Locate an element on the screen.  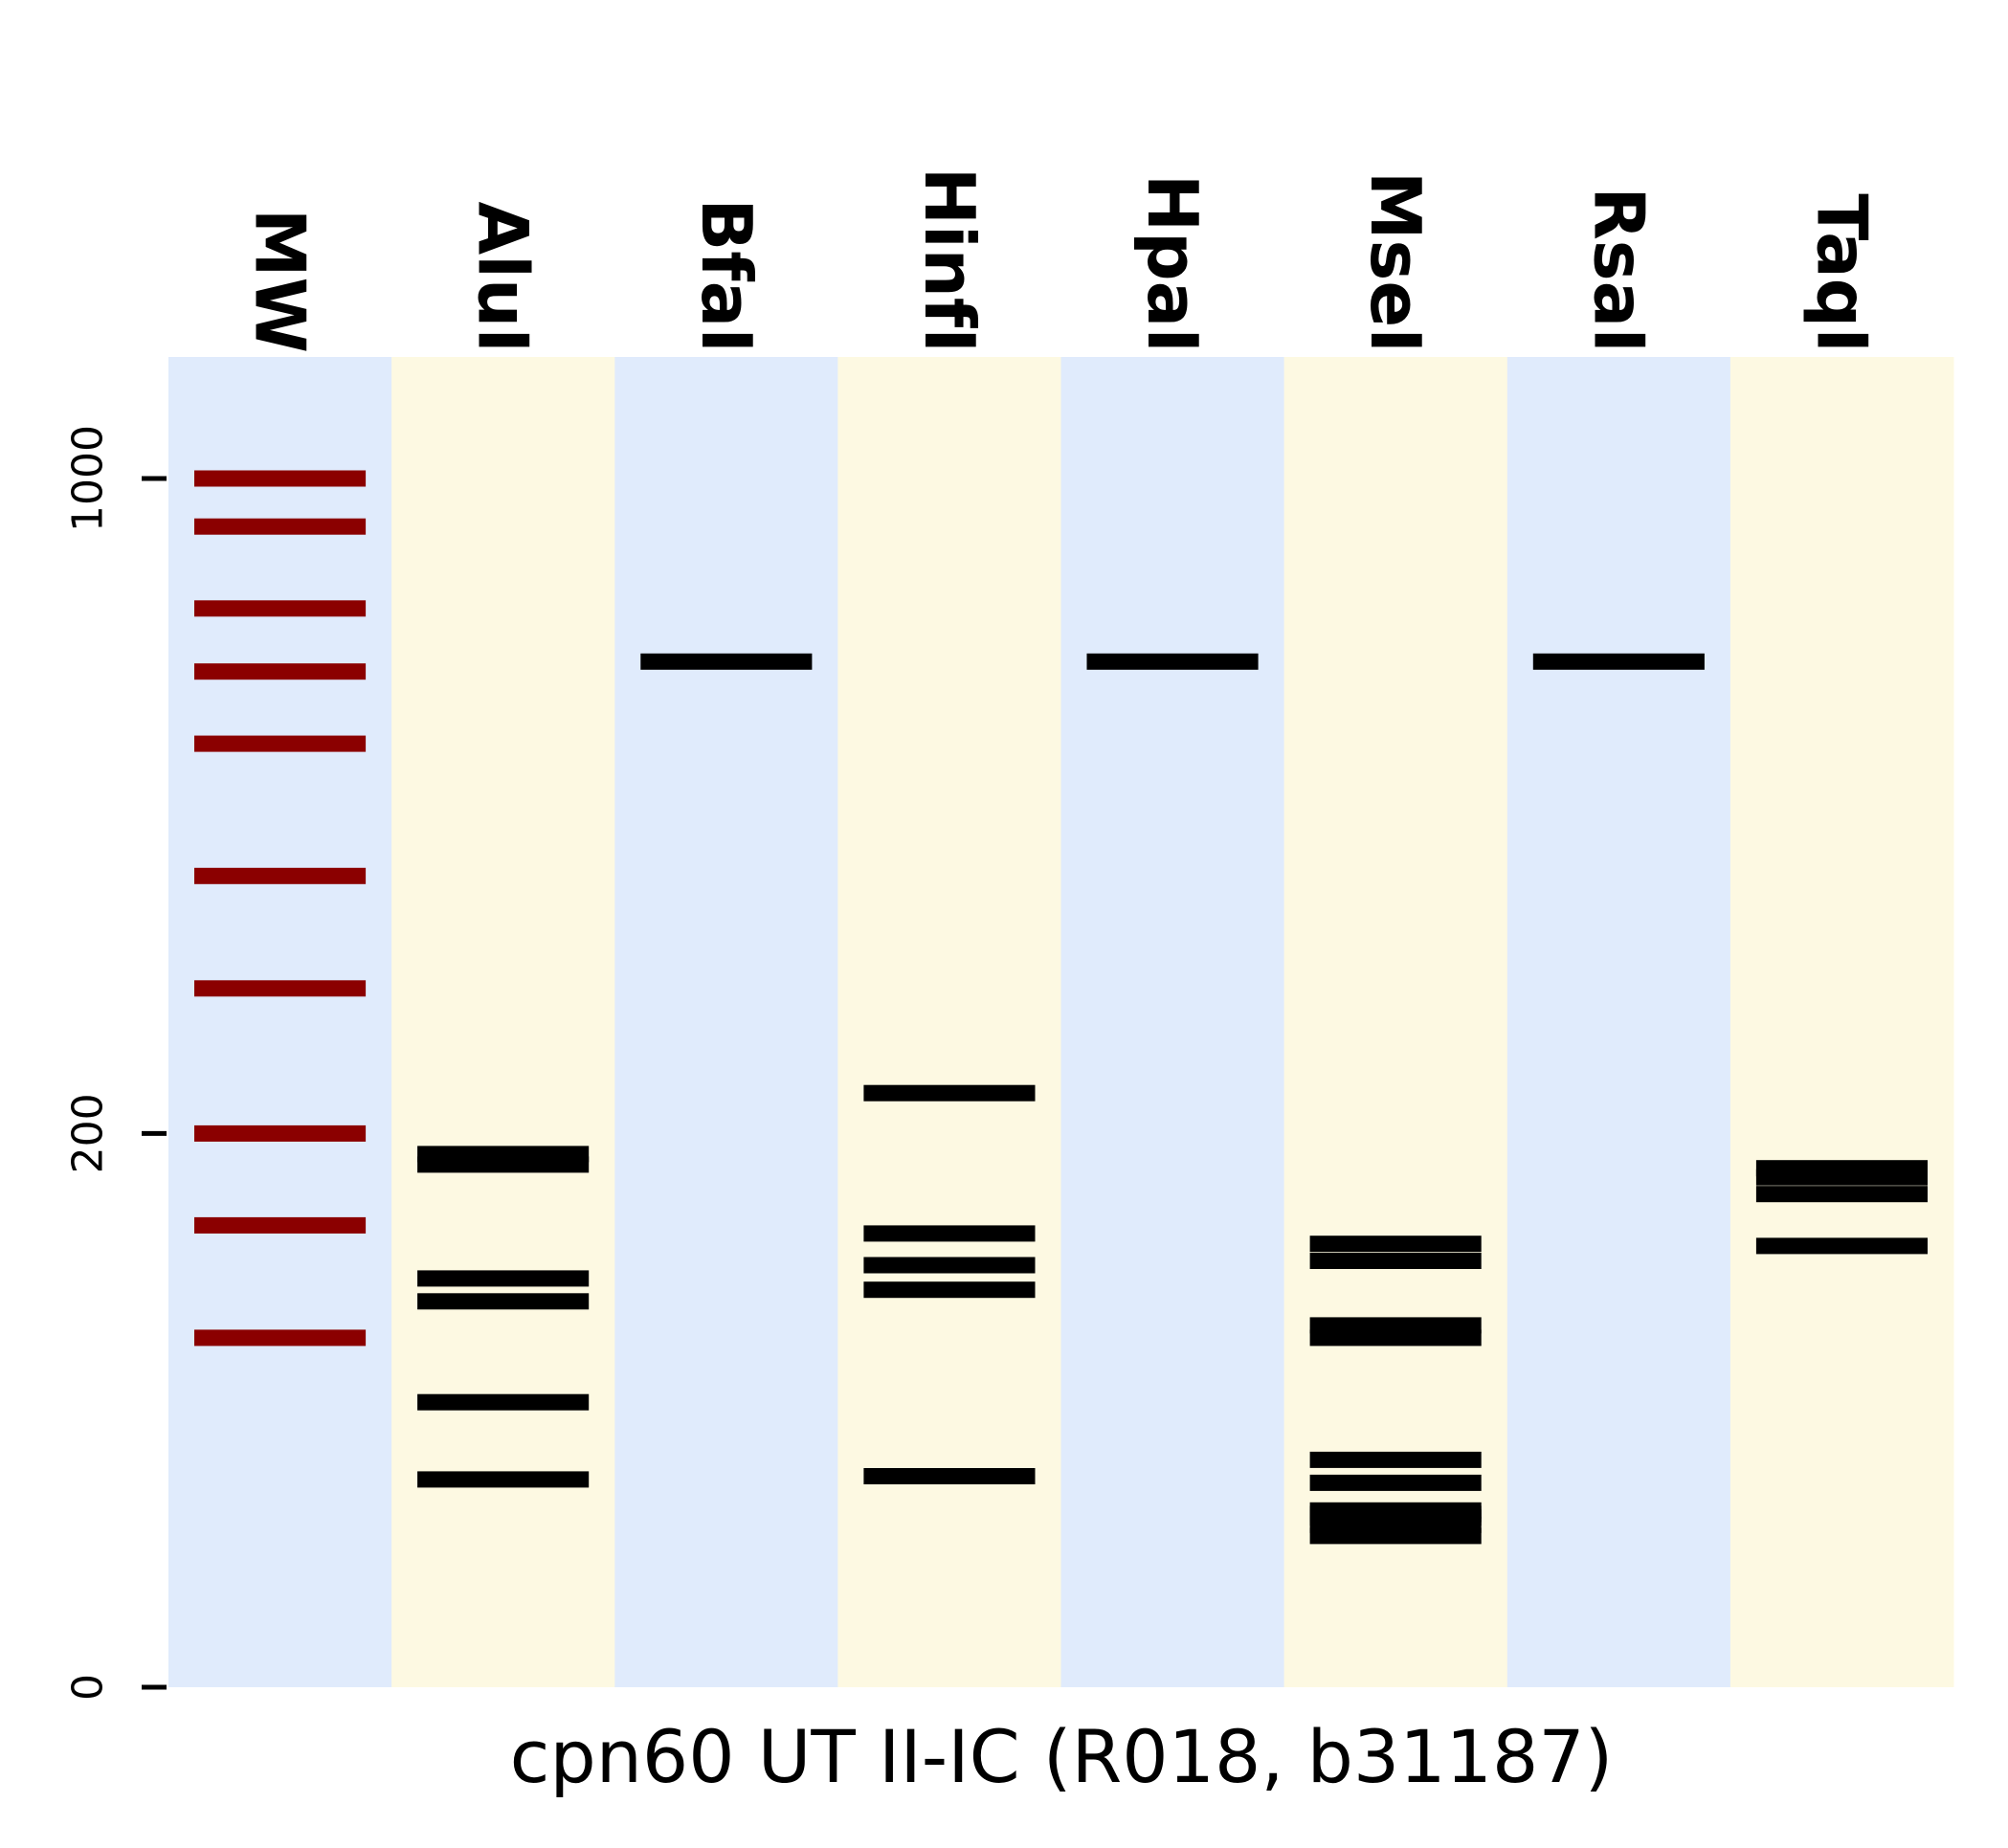
y-tick-label-1000: 1000 is located at coordinates (88, 479).